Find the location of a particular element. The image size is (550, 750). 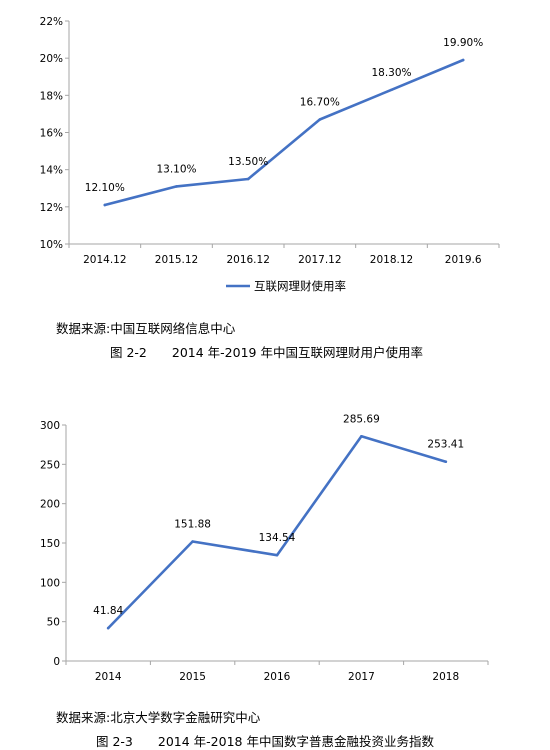

x-tick-label: 2018 is located at coordinates (445, 677).